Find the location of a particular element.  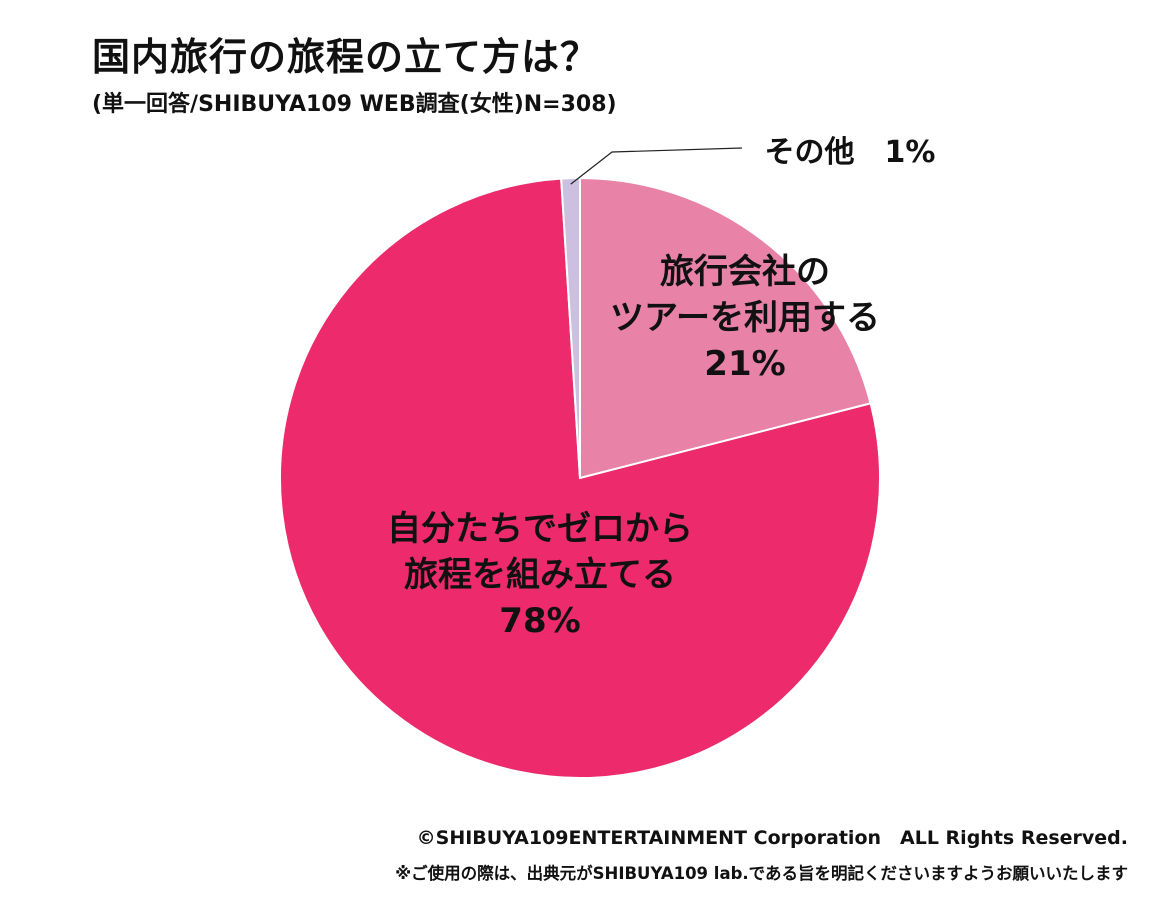

slice-travel-agency-tour is located at coordinates (725, 328).